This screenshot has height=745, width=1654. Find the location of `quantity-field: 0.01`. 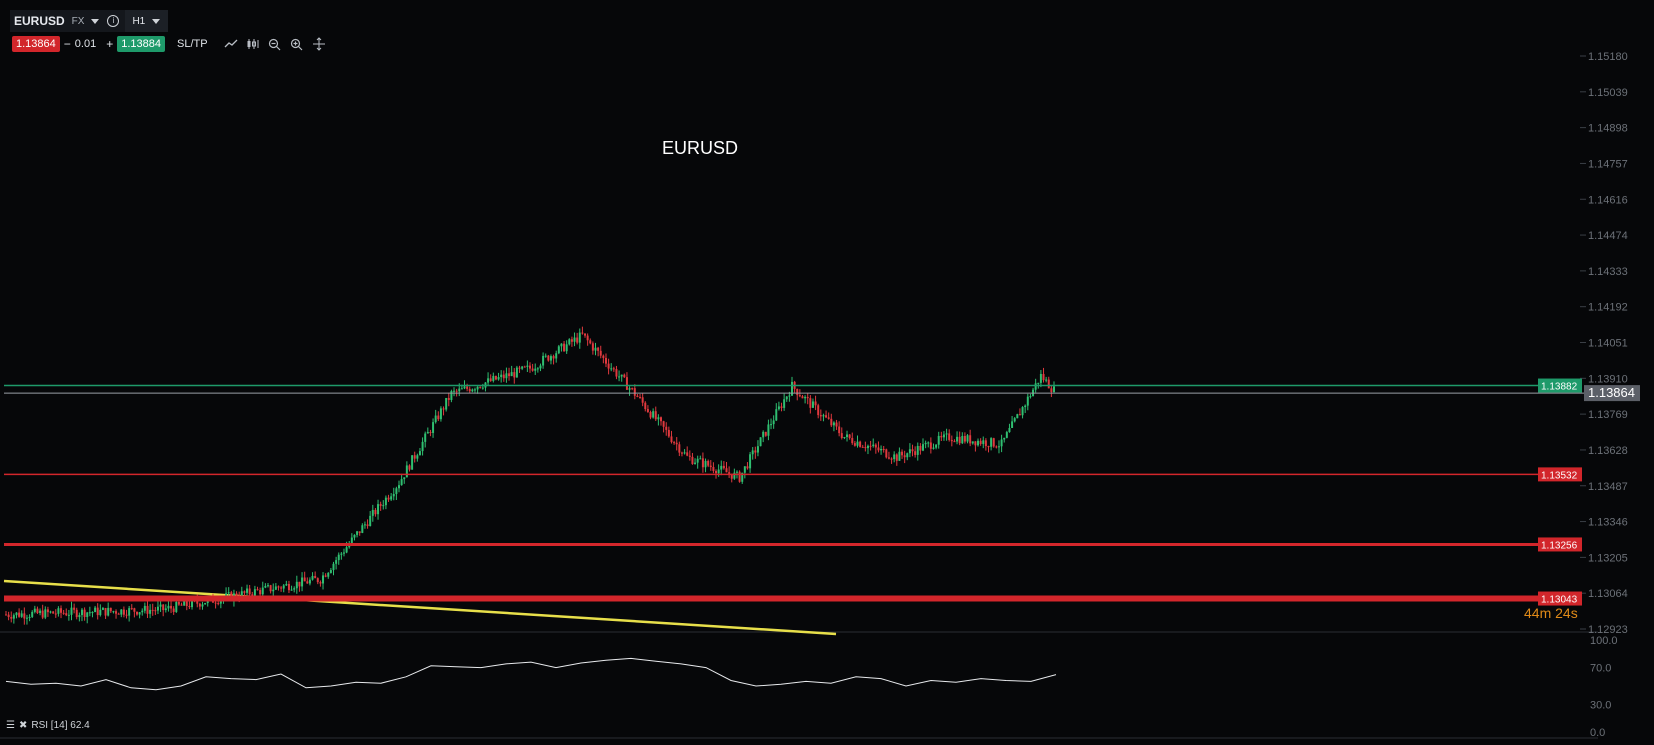

quantity-field: 0.01 is located at coordinates (85, 44).